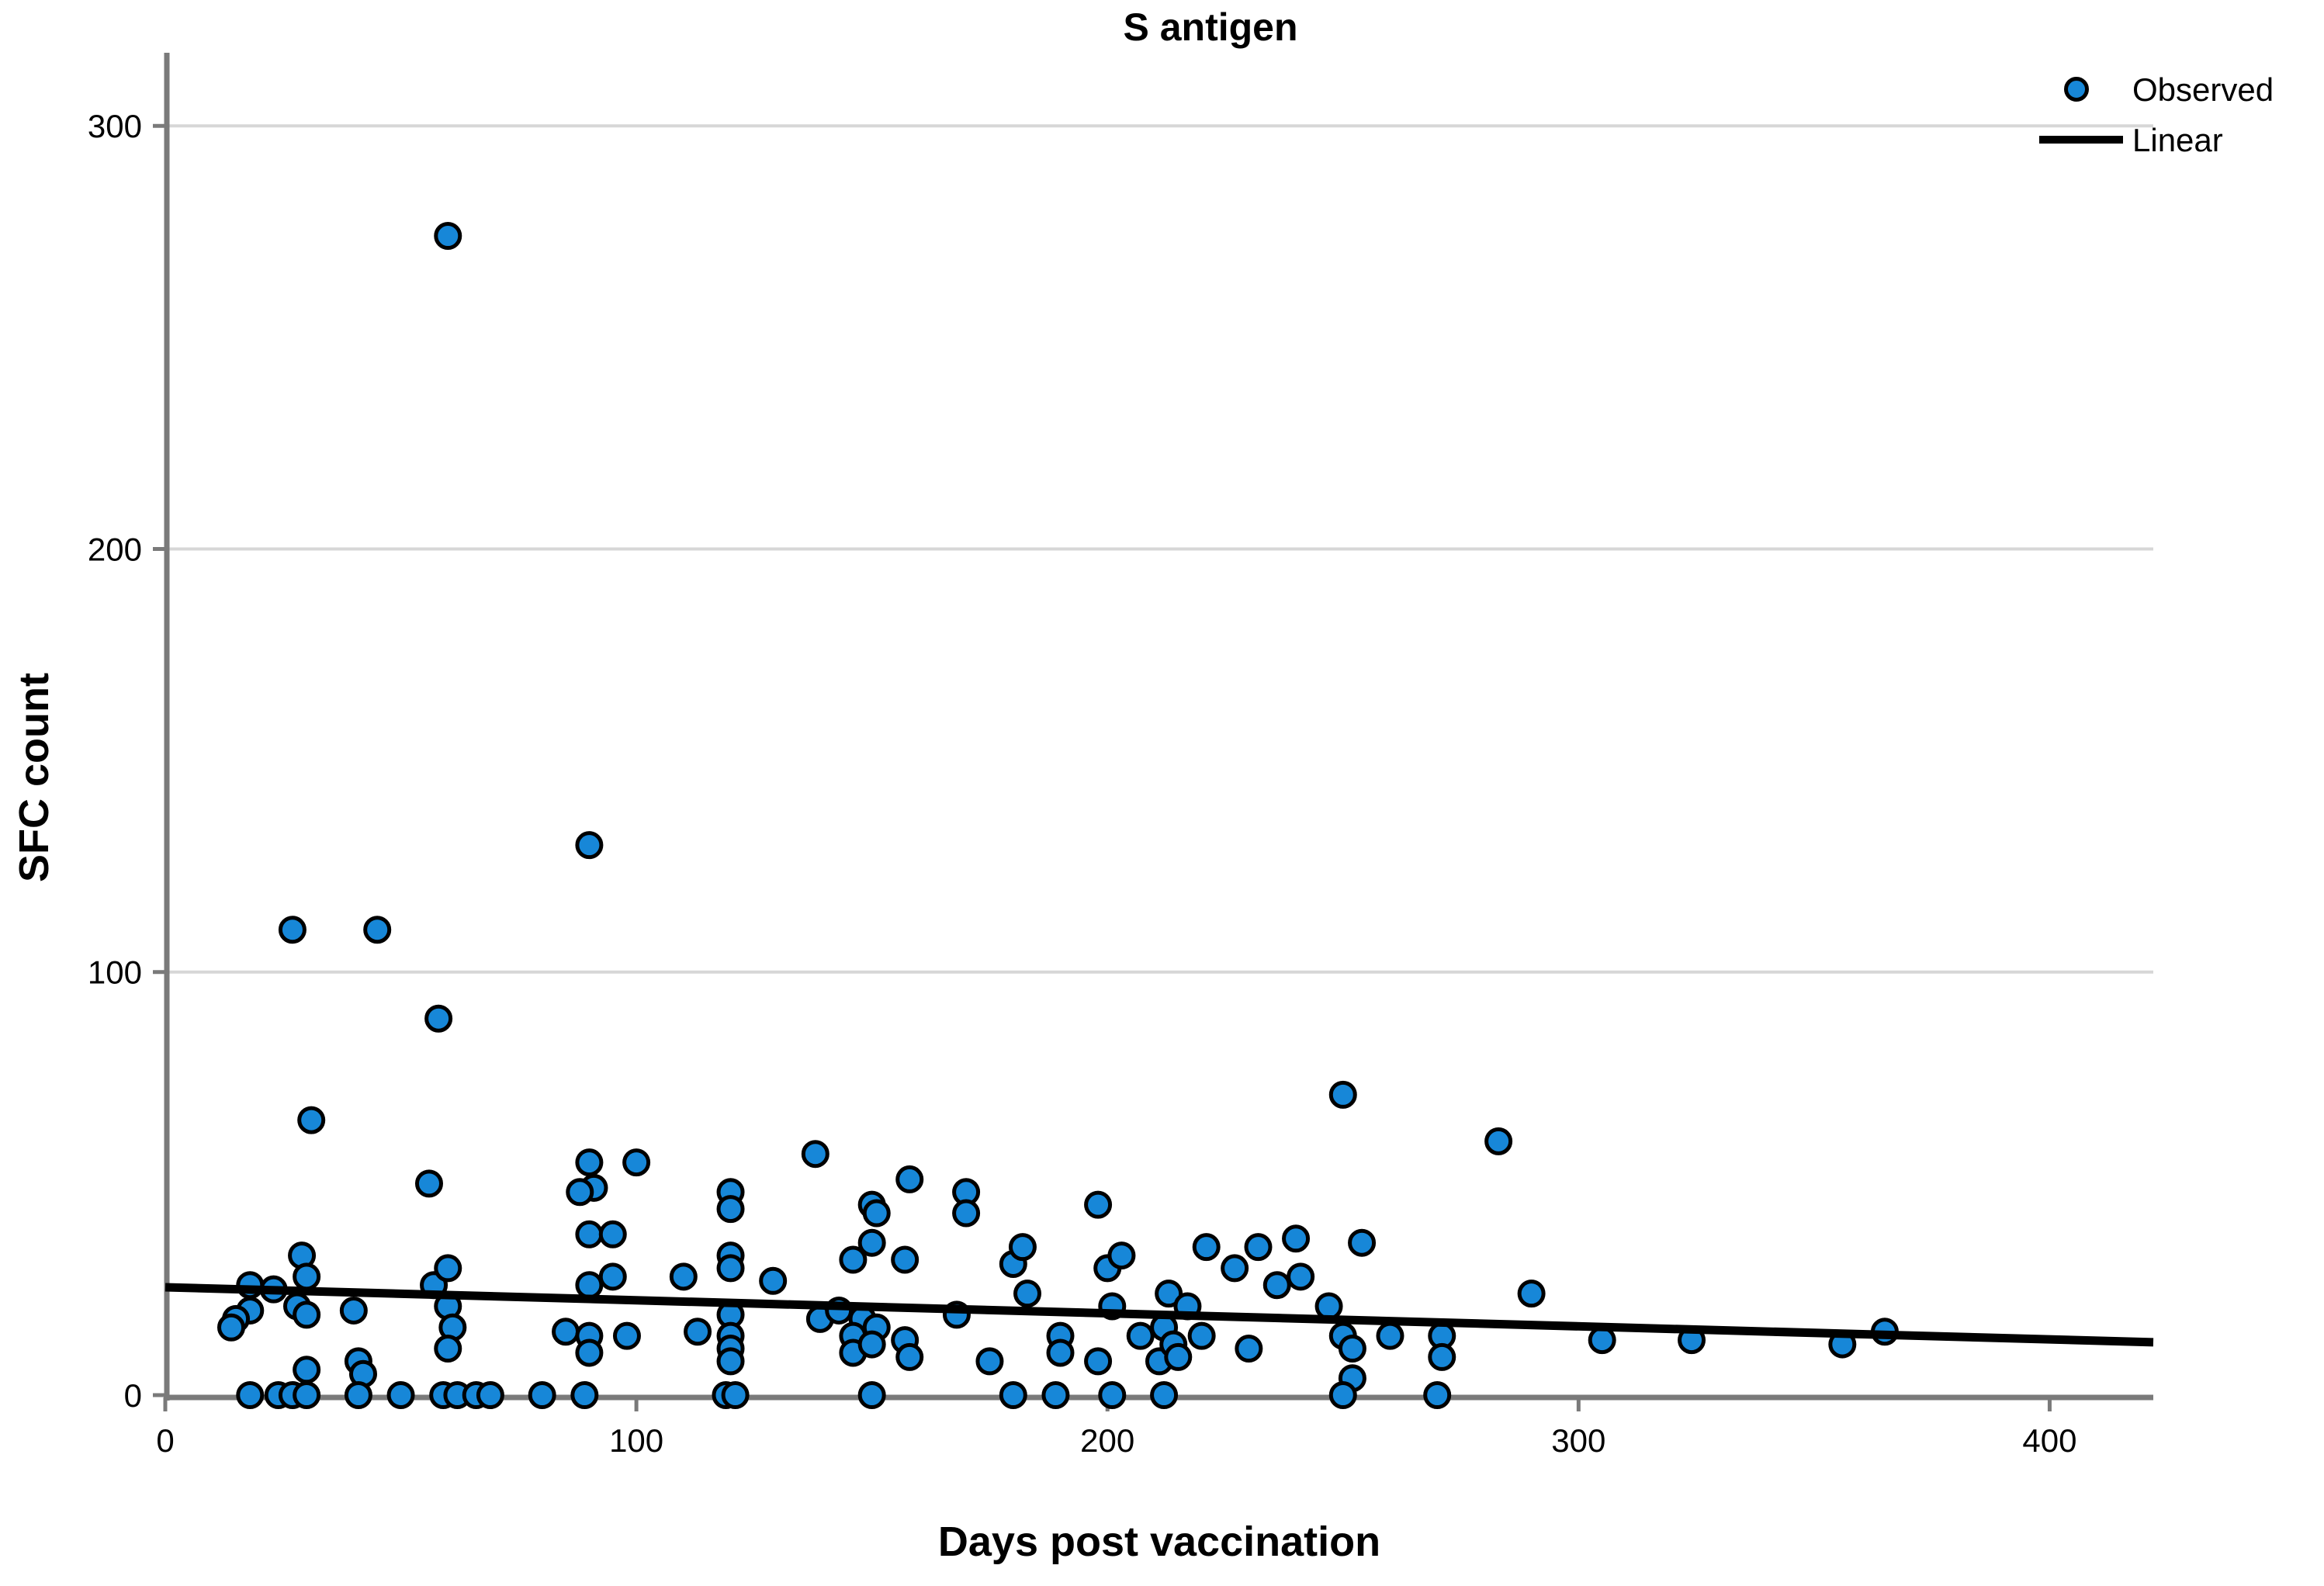 This screenshot has width=2324, height=1586. I want to click on linear-fit-line, so click(1159, 1315).